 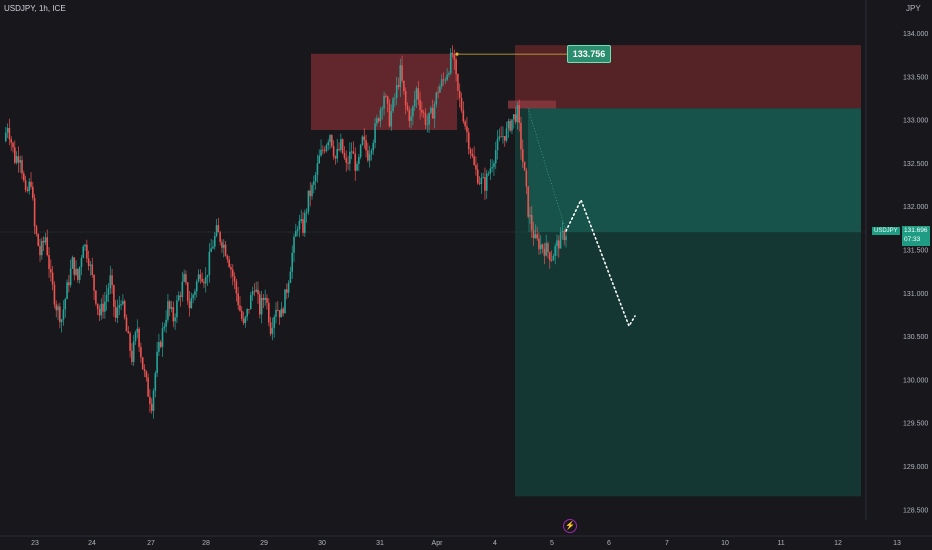 I want to click on last-price-value: 131.696, so click(x=916, y=230).